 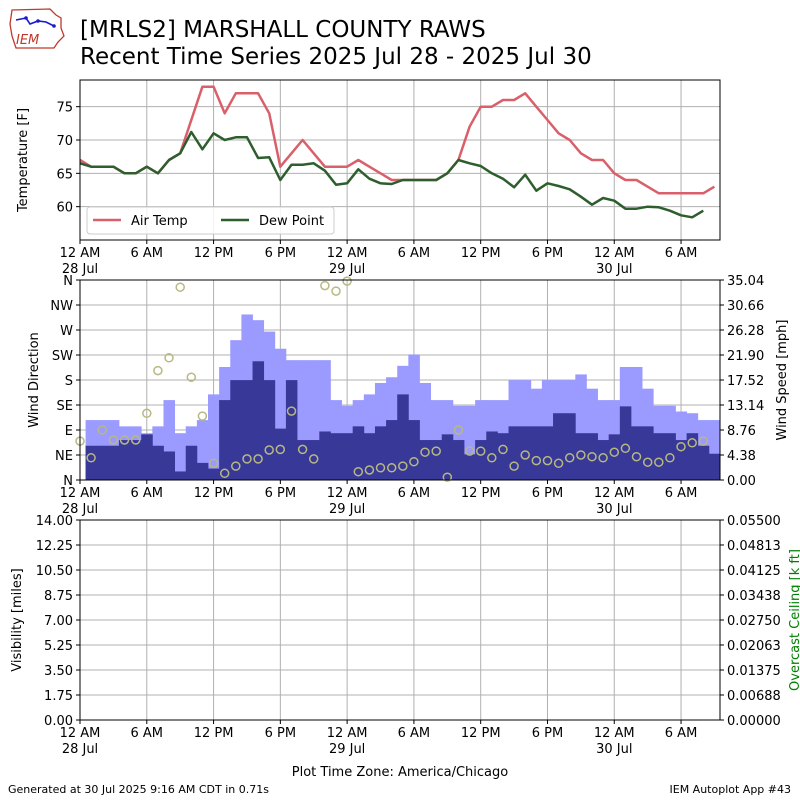 I want to click on y-tick-label: 3.50, so click(x=58, y=671).